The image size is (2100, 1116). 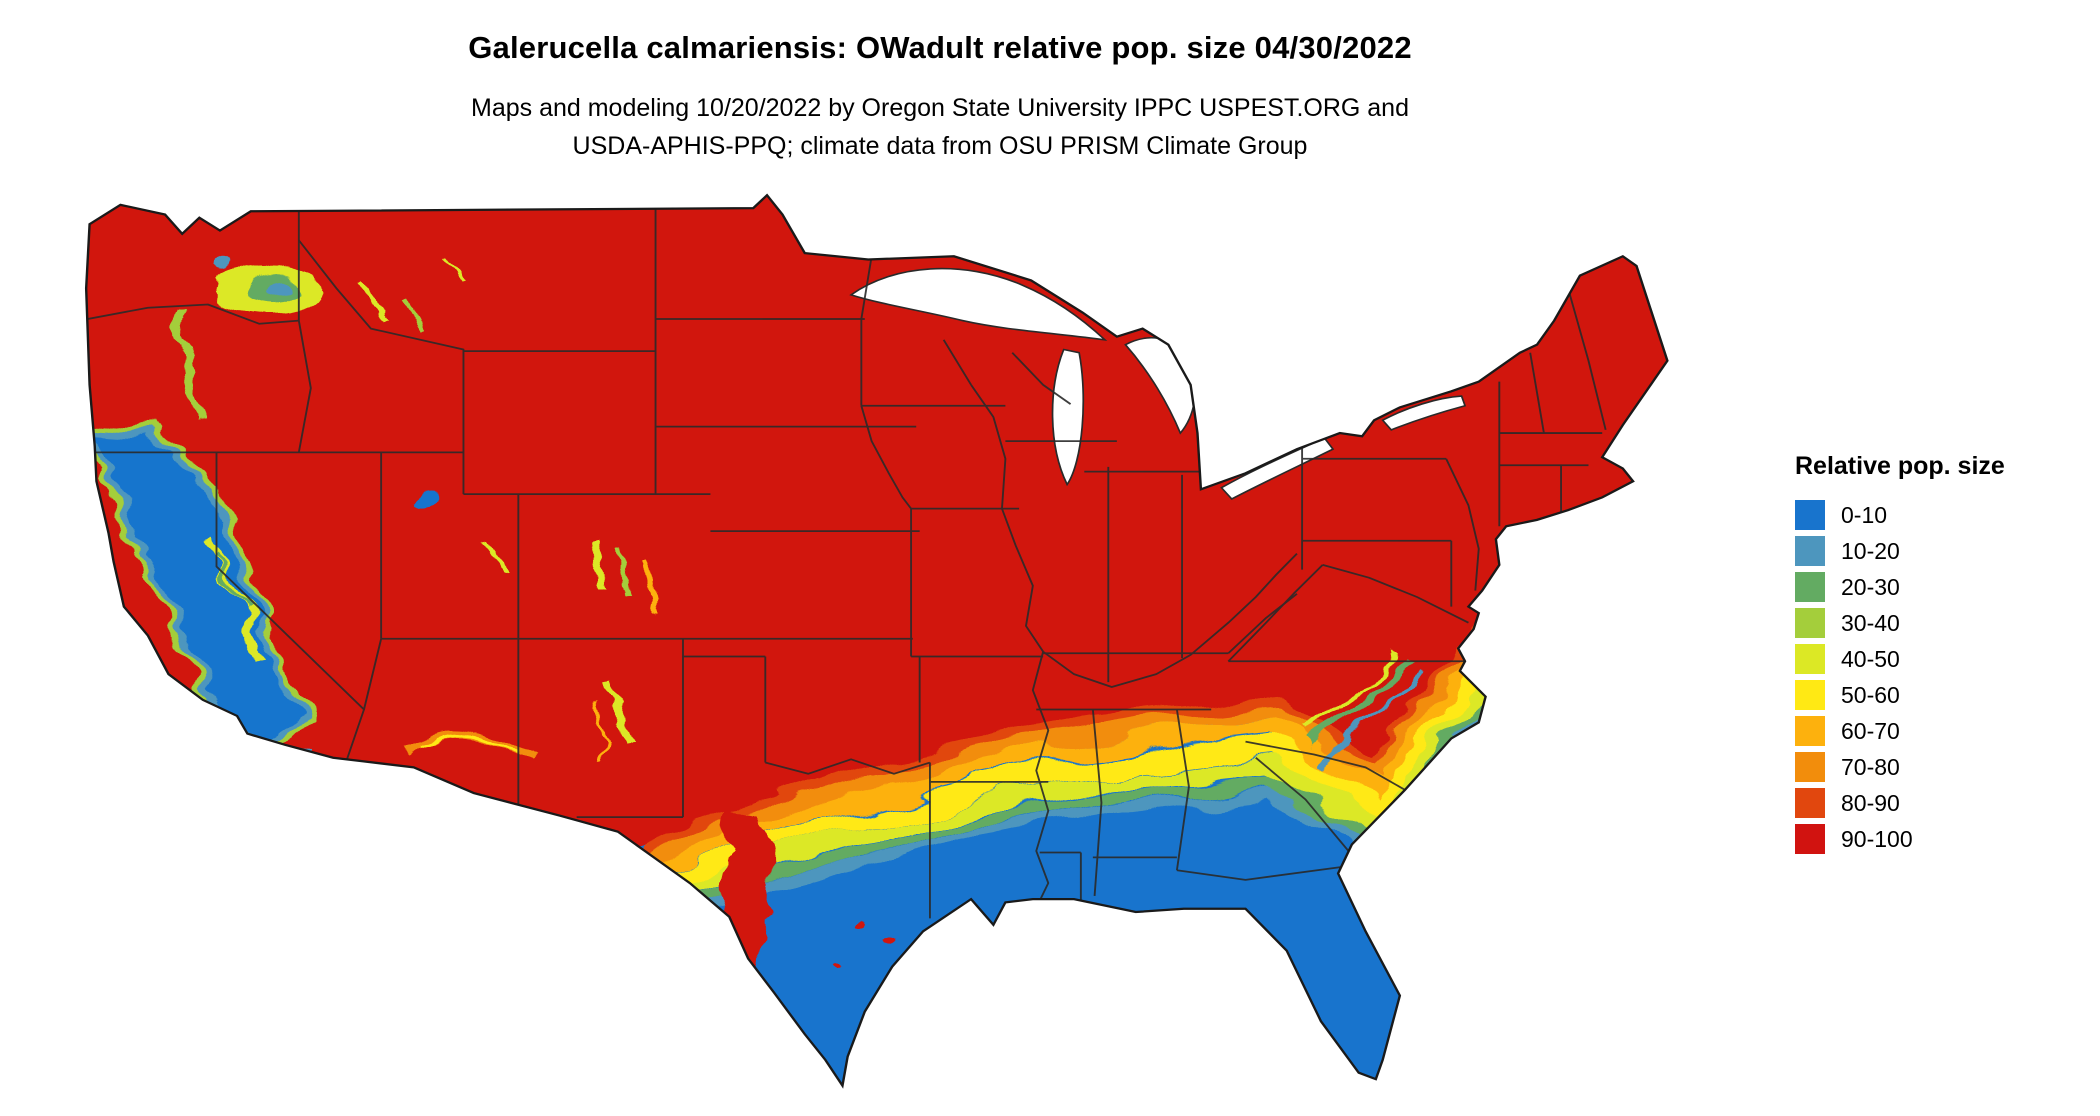 I want to click on rockies-streaks, so click(x=507, y=512).